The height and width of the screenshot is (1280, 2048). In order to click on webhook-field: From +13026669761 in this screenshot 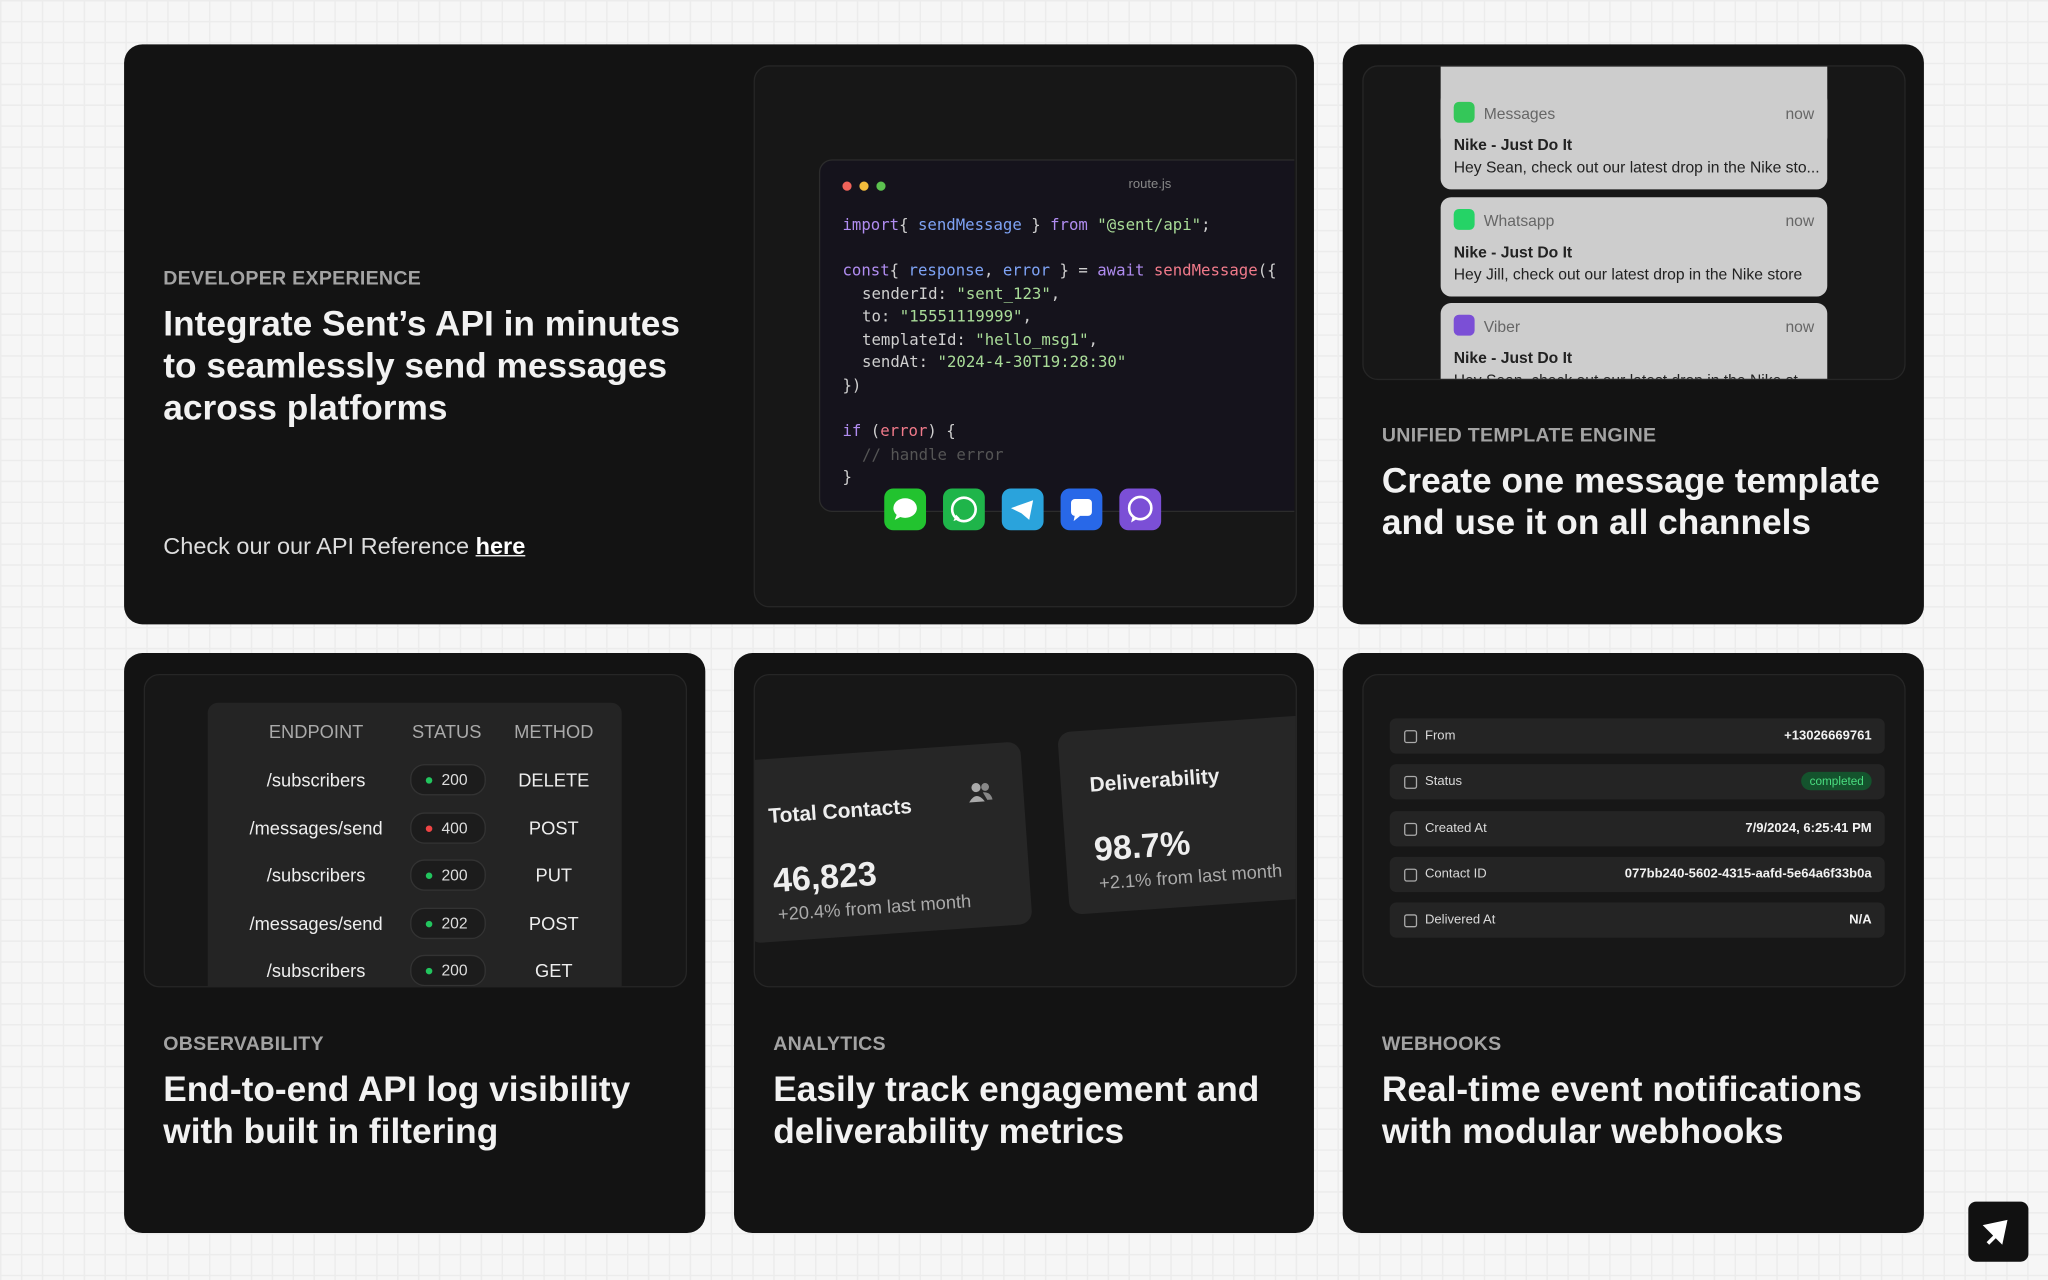, I will do `click(1637, 736)`.